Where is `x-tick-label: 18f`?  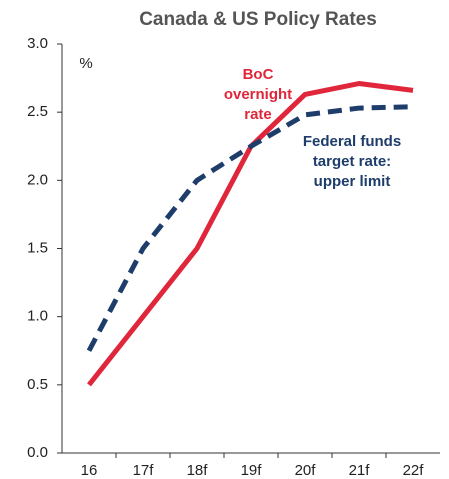 x-tick-label: 18f is located at coordinates (198, 470).